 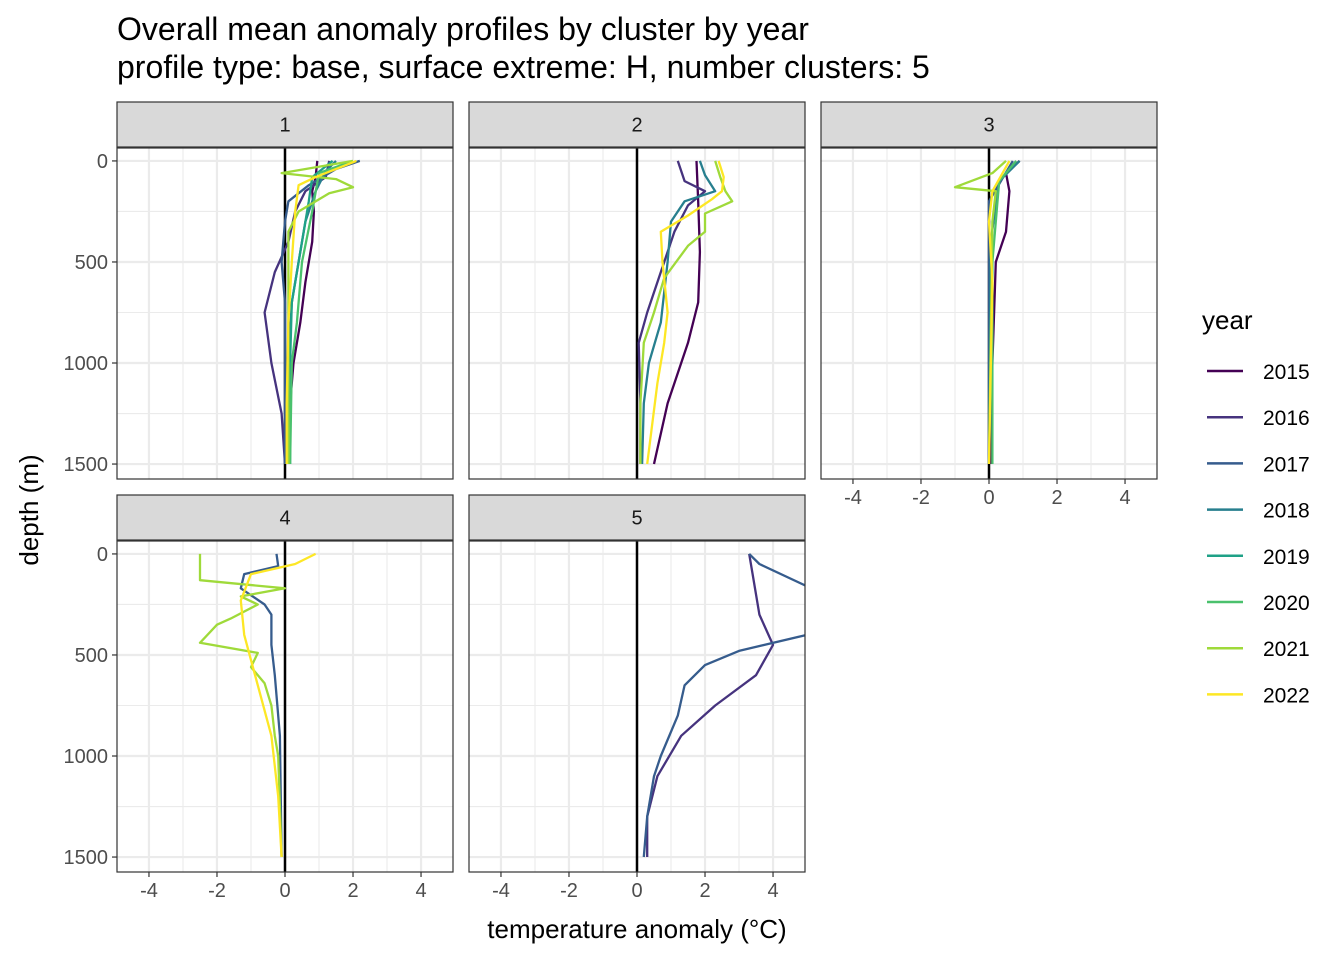 I want to click on x-axis-title: temperature anomaly (°C), so click(x=636, y=929).